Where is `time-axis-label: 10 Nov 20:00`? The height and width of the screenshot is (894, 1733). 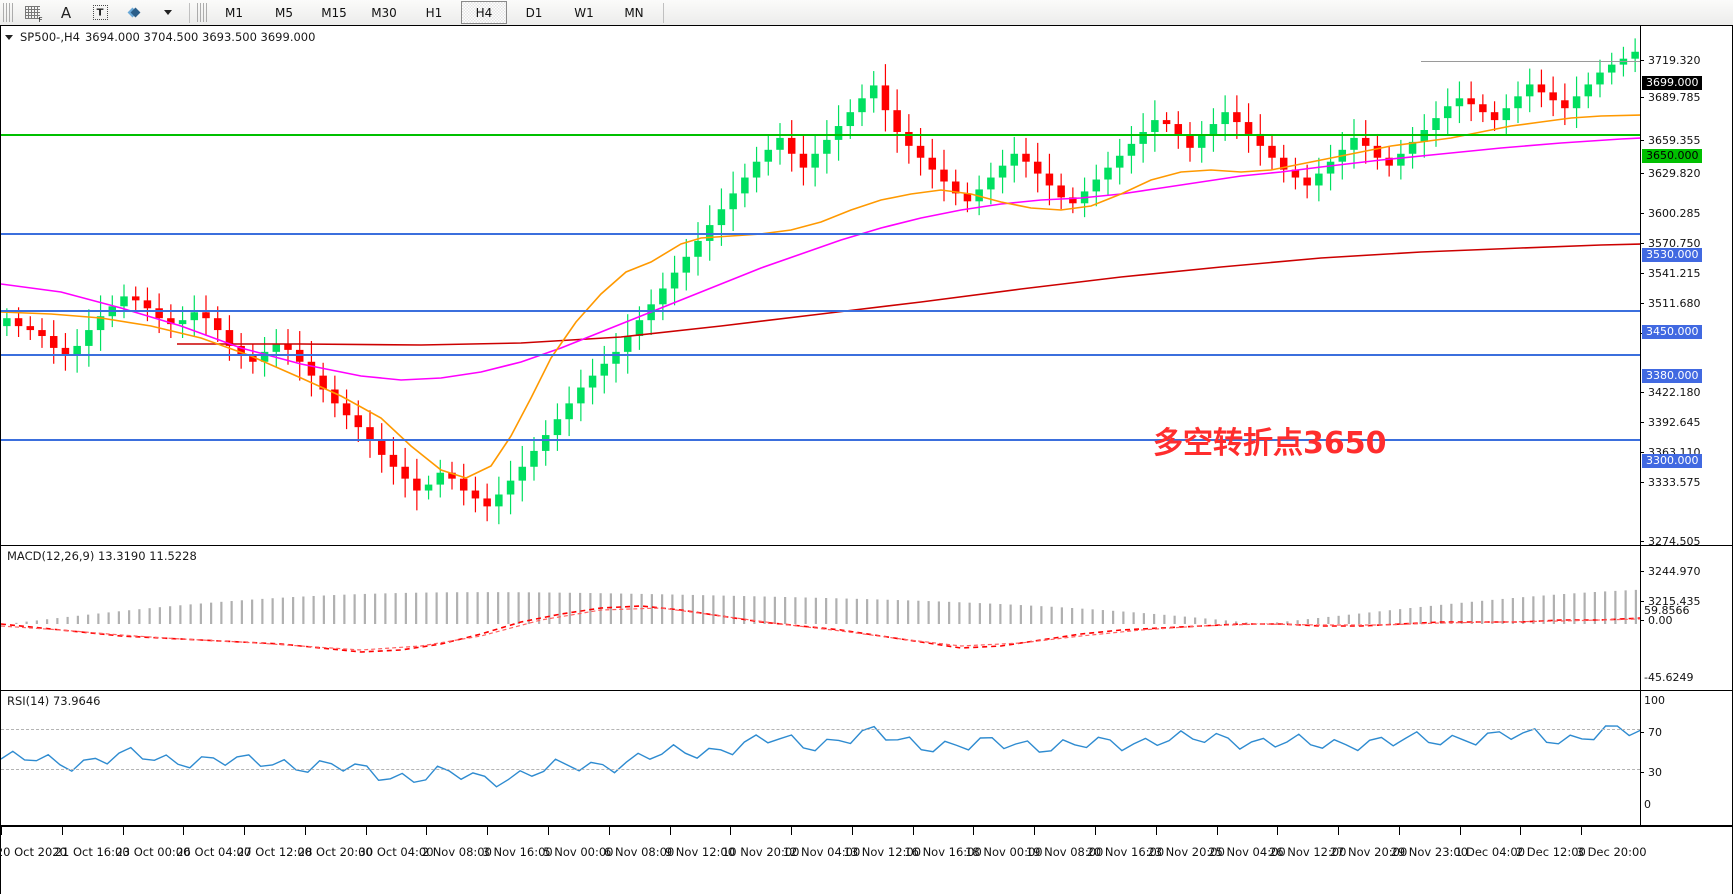 time-axis-label: 10 Nov 20:00 is located at coordinates (760, 852).